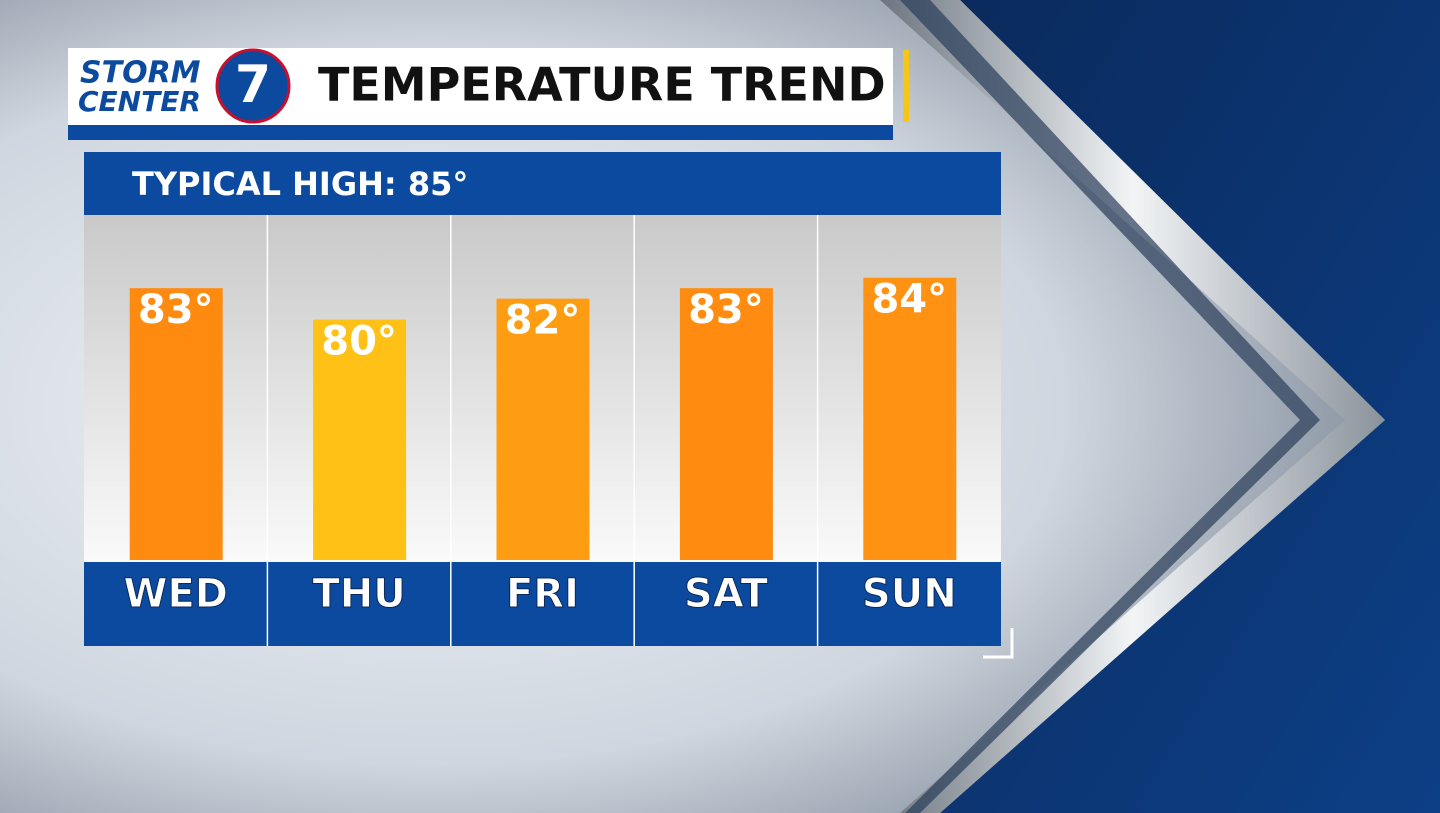  Describe the element at coordinates (909, 300) in the screenshot. I see `value-label: 84°` at that location.